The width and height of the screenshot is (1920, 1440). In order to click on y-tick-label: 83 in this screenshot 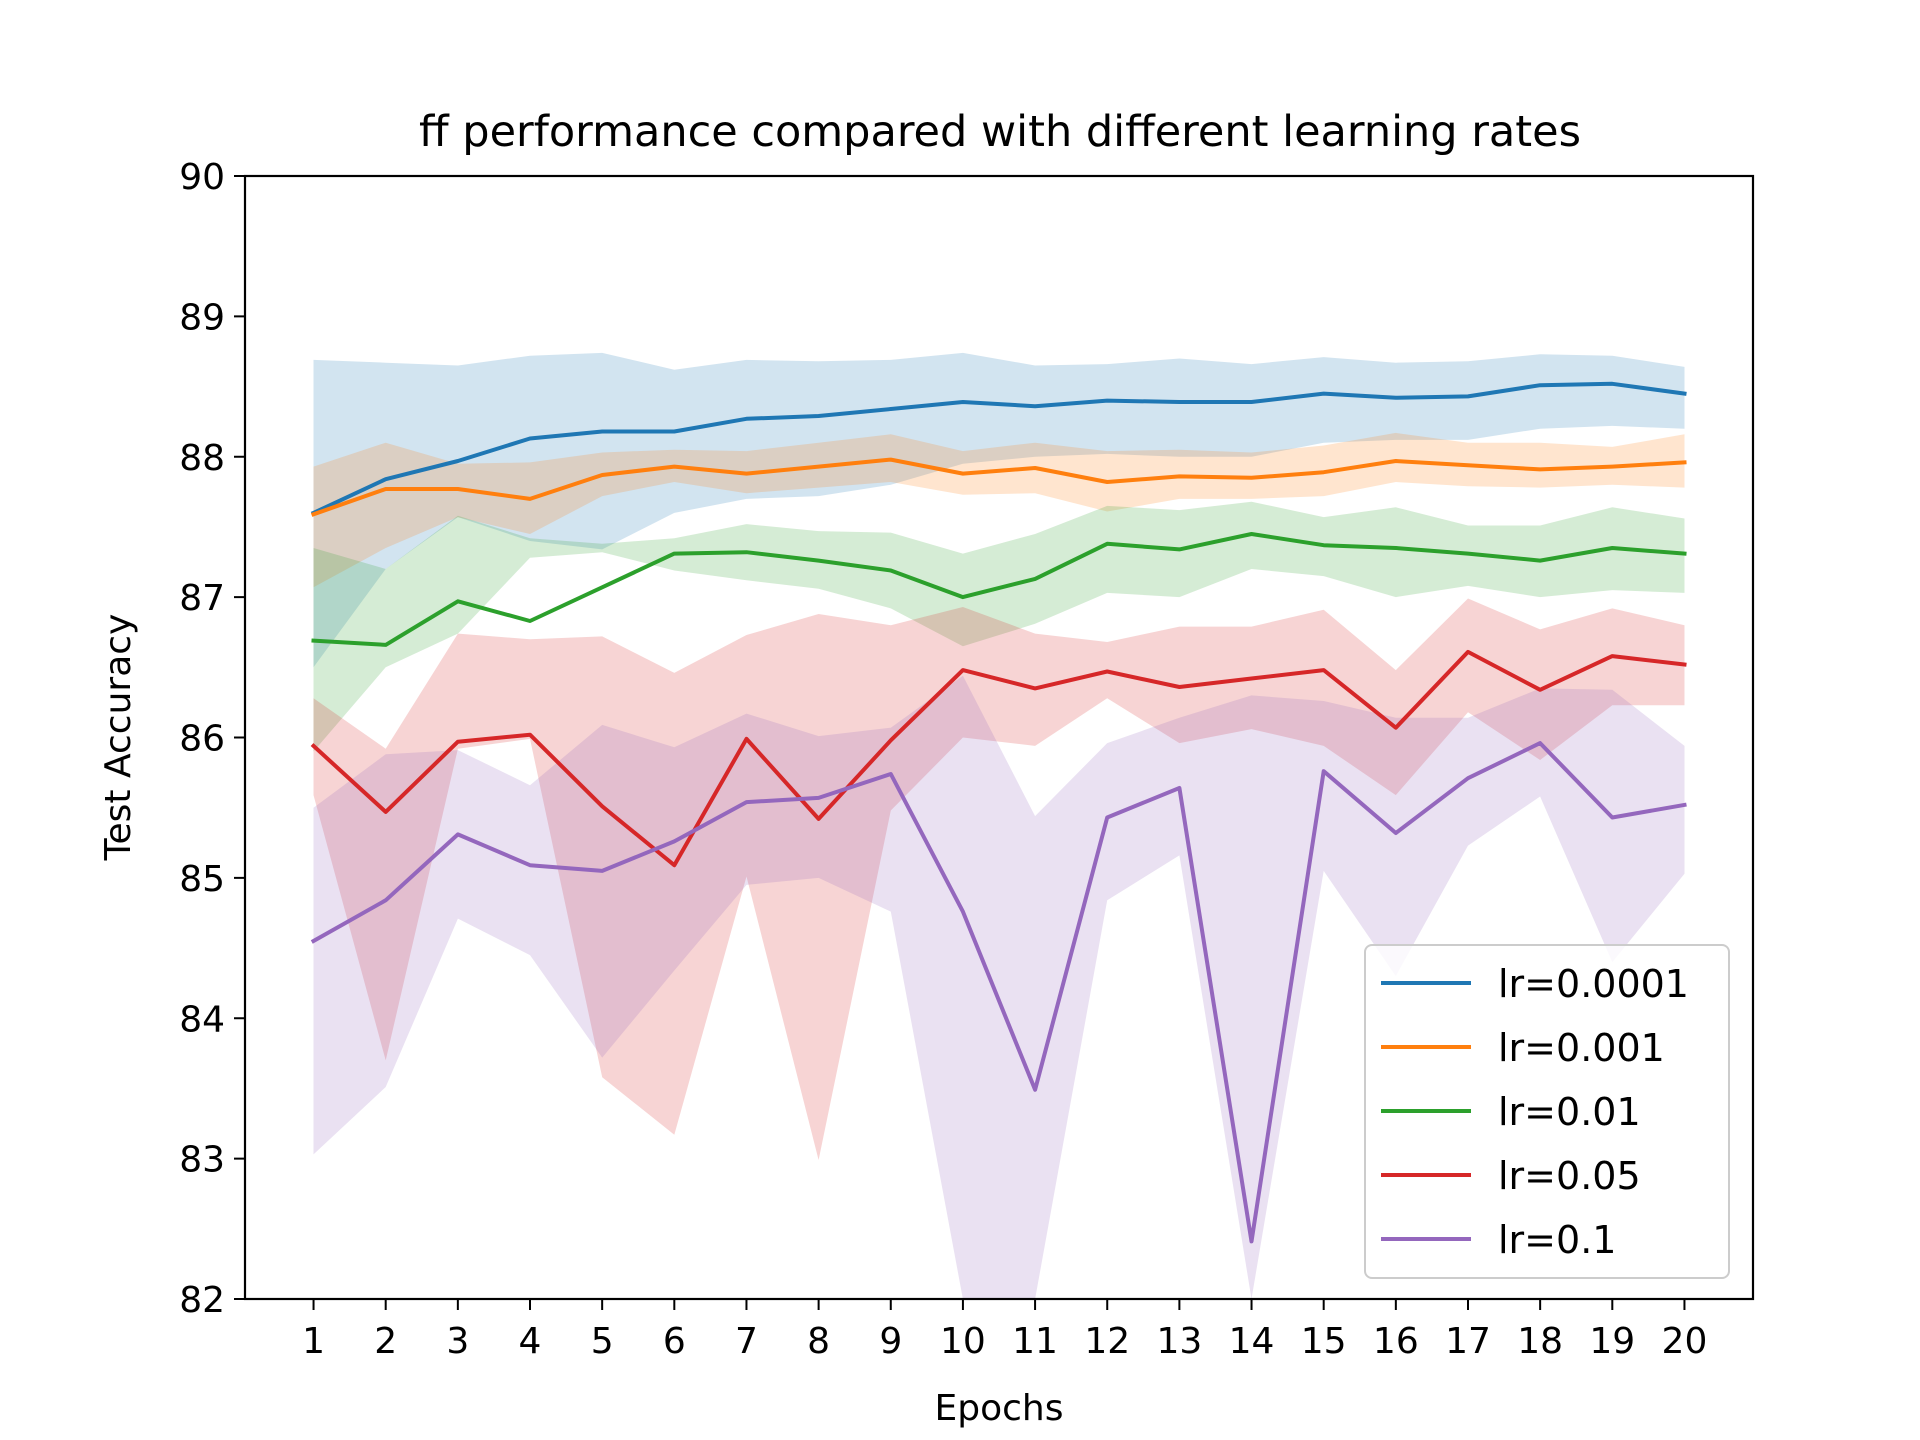, I will do `click(202, 1160)`.